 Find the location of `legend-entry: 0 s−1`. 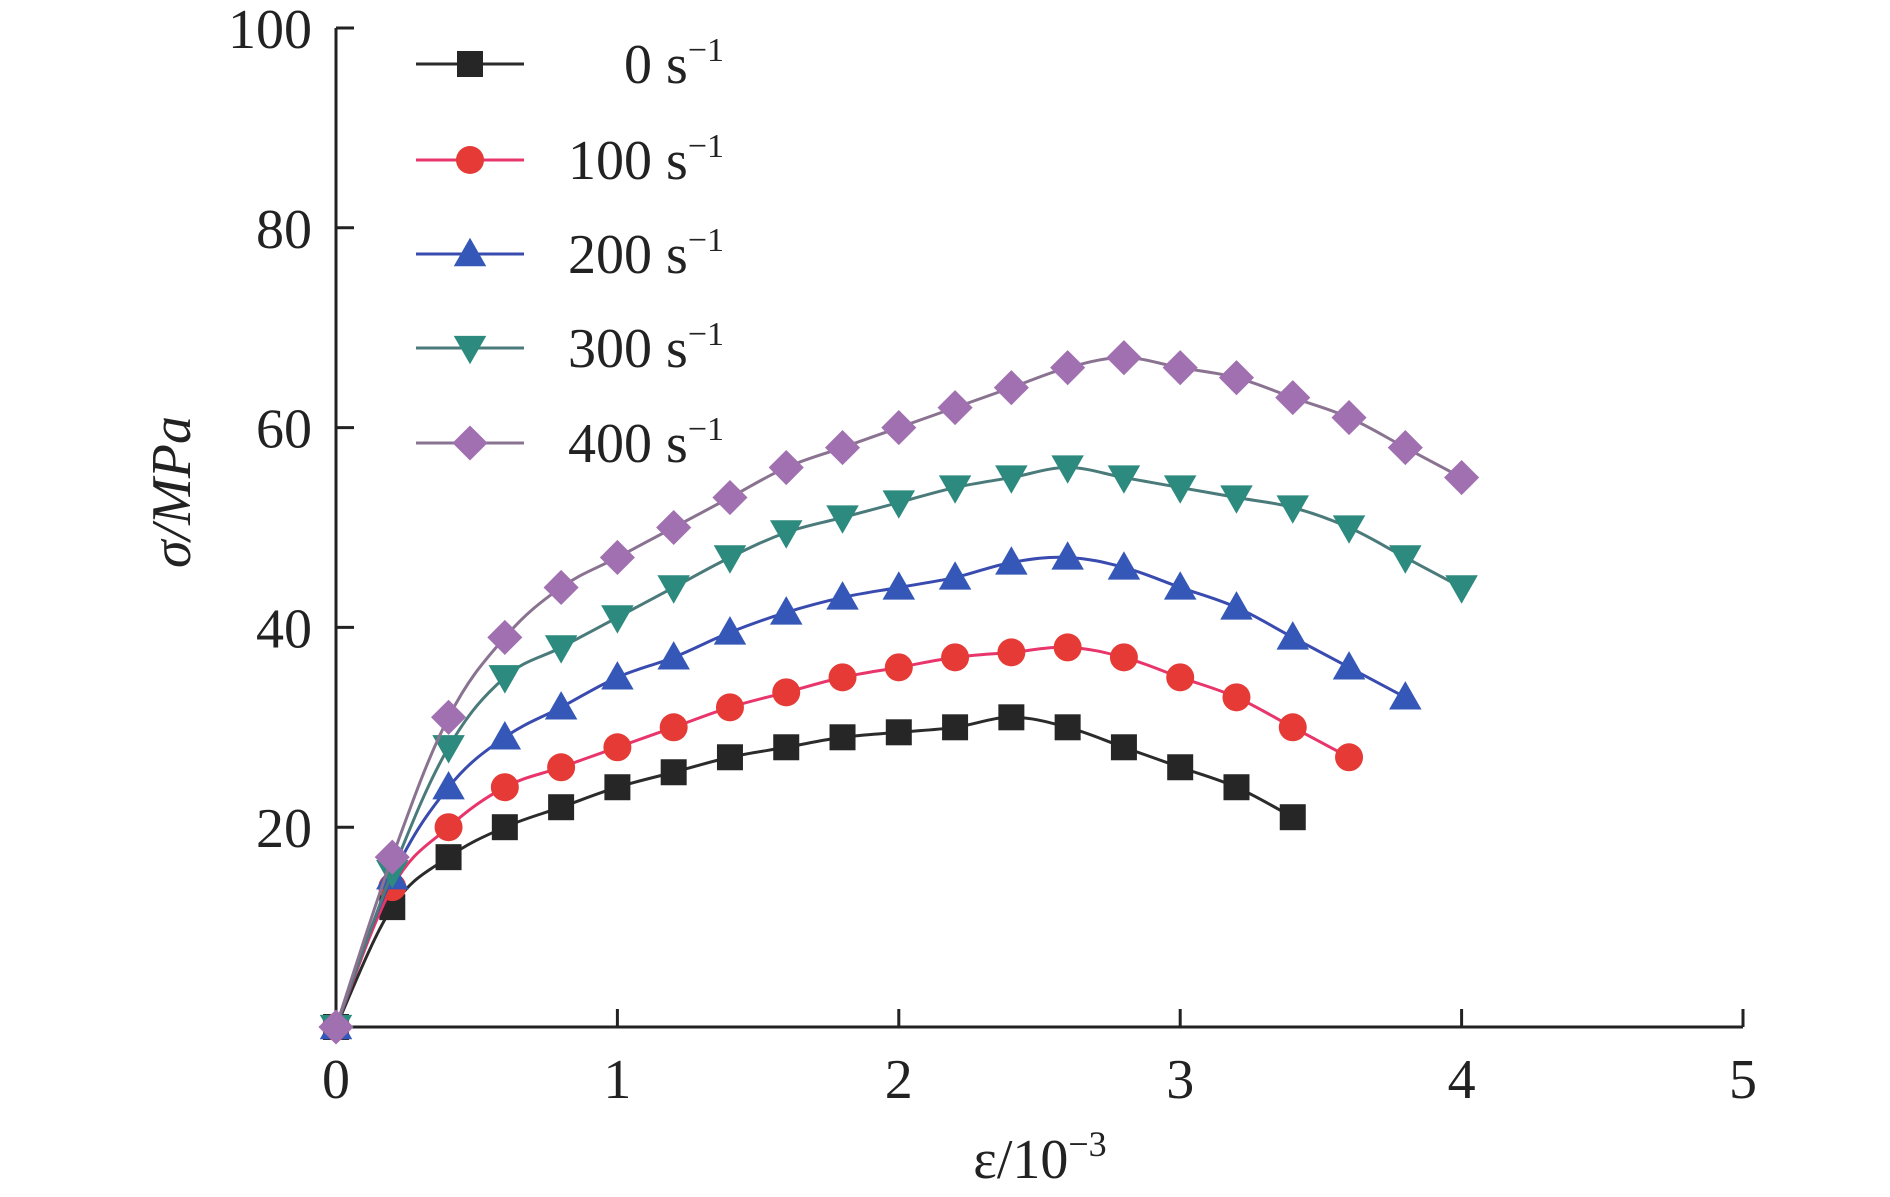

legend-entry: 0 s−1 is located at coordinates (570, 64).